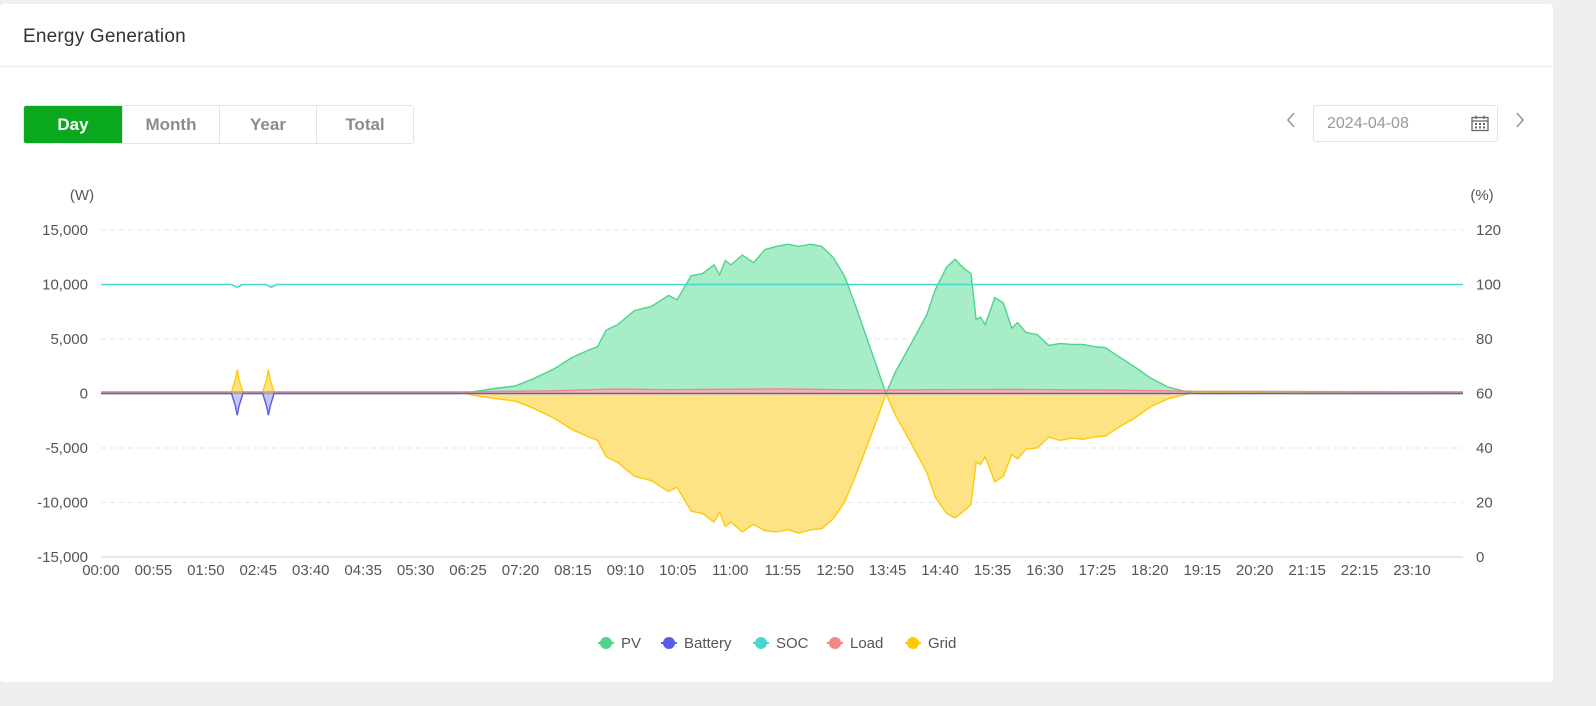 The image size is (1596, 706). Describe the element at coordinates (1480, 123) in the screenshot. I see `calendar-icon` at that location.